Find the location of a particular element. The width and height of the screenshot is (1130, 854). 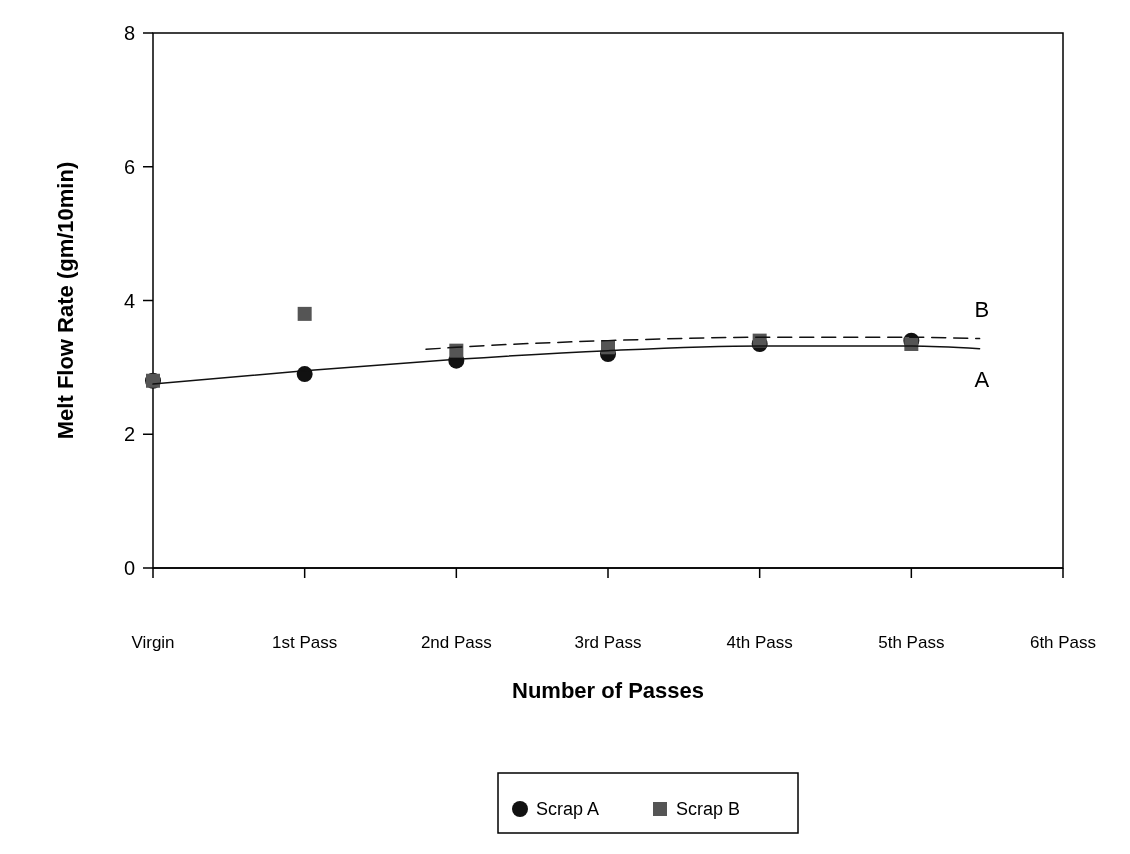

y-tick-label: 0 is located at coordinates (129, 568).